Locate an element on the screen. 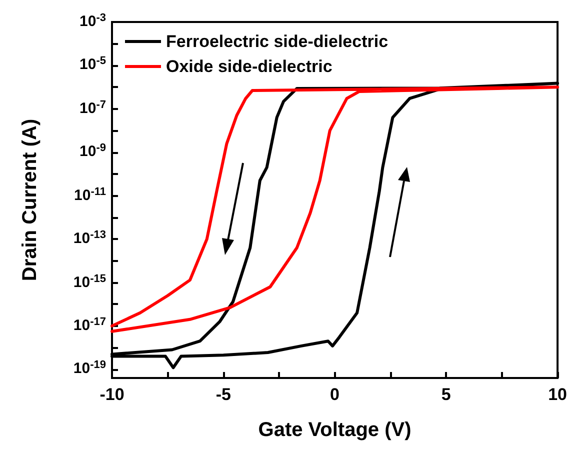 The height and width of the screenshot is (454, 570). y-tick-label: 10$^{-11}$ is located at coordinates (90, 196).